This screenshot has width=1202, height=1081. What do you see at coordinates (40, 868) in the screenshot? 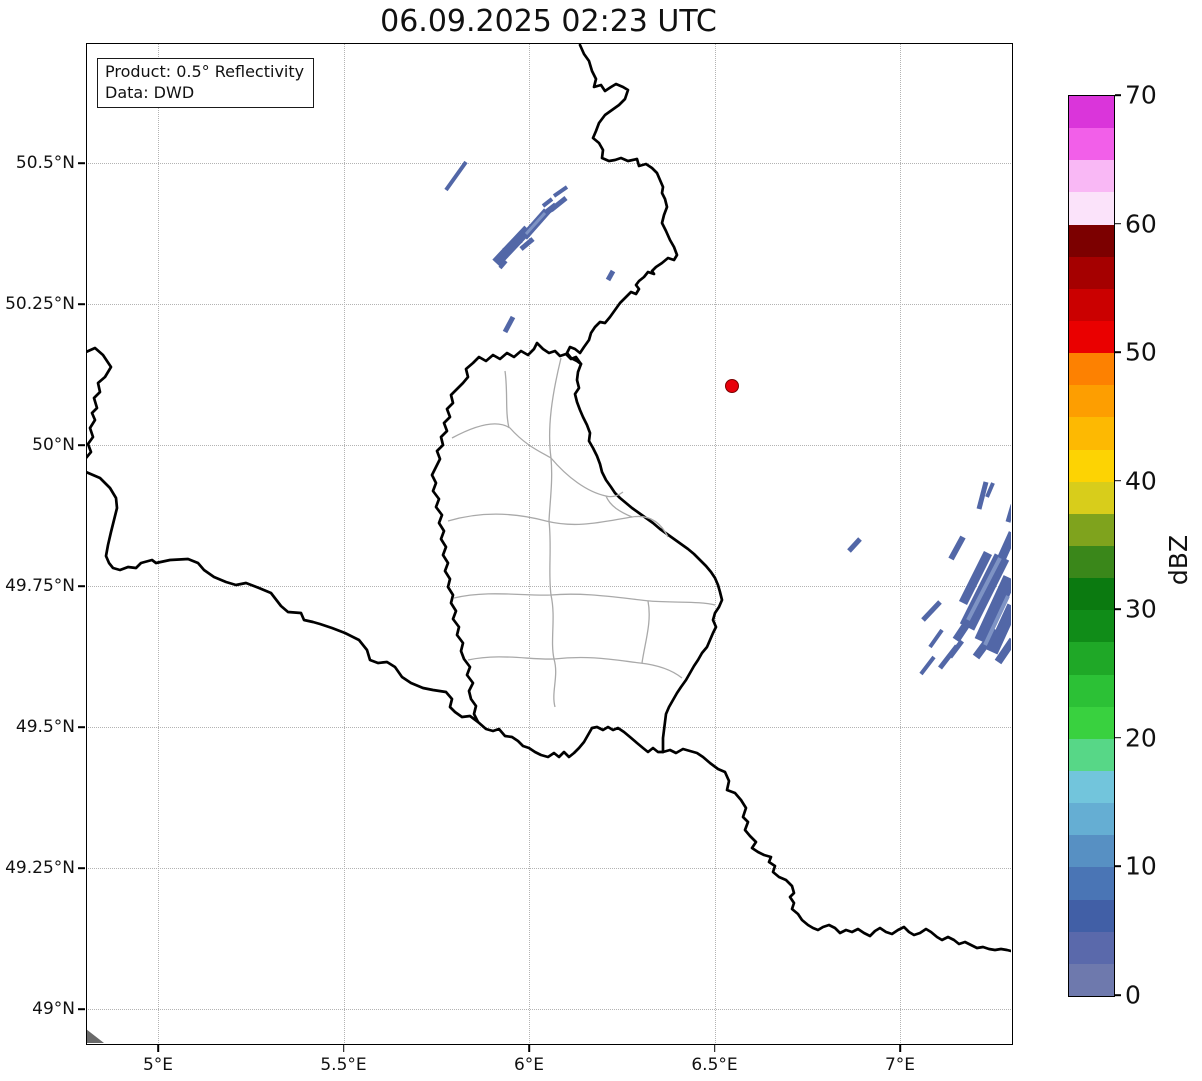
I see `y-axis-tick-label: 49.25°N` at bounding box center [40, 868].